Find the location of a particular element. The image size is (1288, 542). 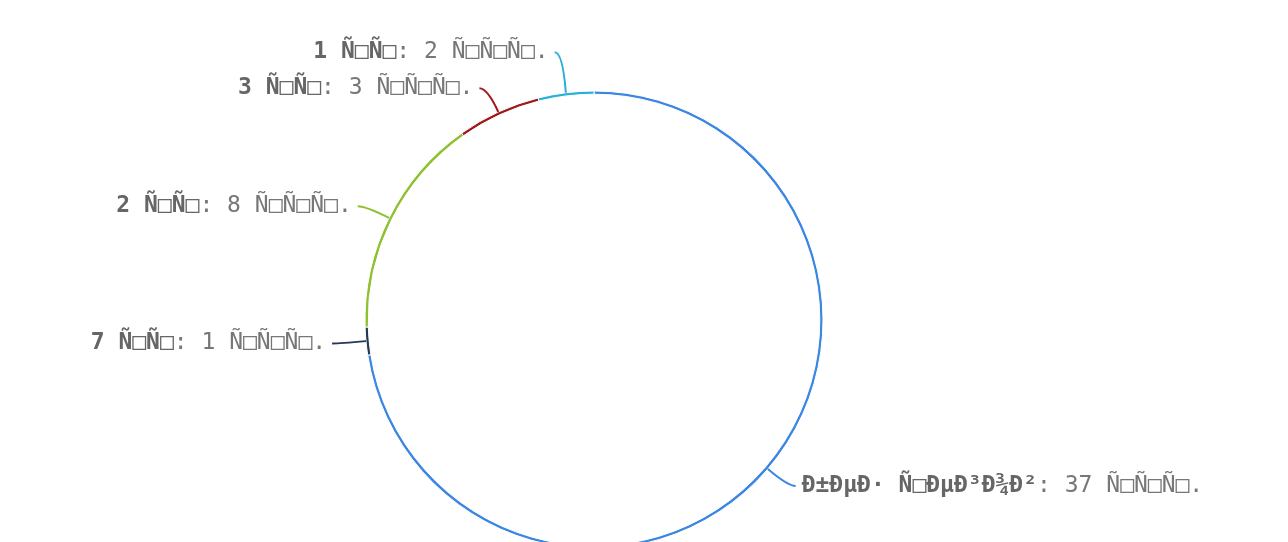

slice-label: 2 Ñ□Ñ□ is located at coordinates (158, 204).